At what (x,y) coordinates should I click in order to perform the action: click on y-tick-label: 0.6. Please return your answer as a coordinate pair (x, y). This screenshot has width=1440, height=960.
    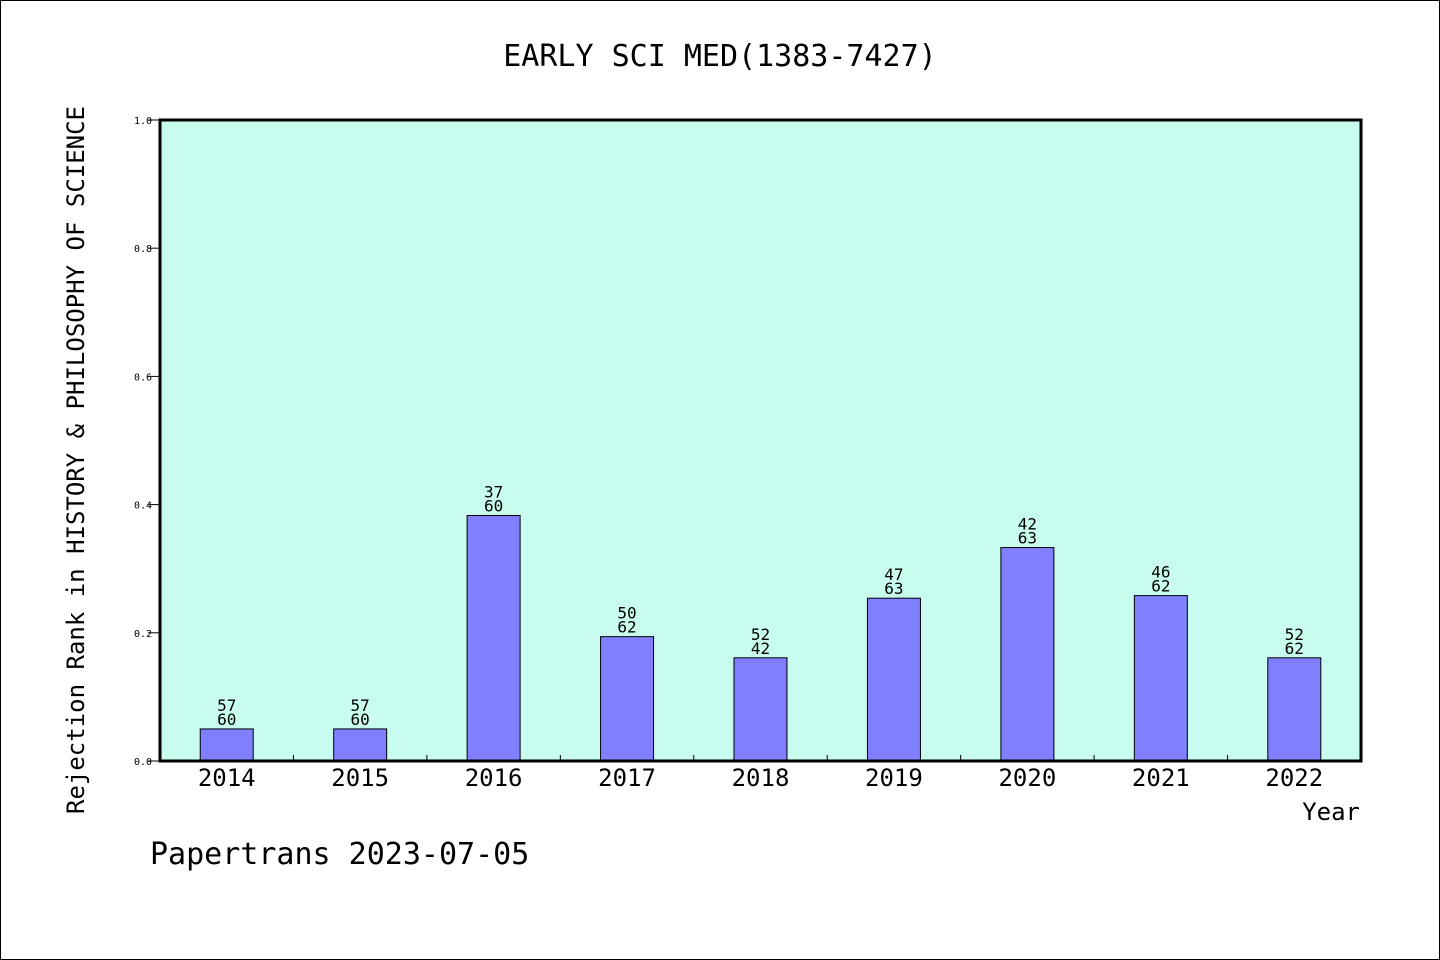
    Looking at the image, I should click on (143, 377).